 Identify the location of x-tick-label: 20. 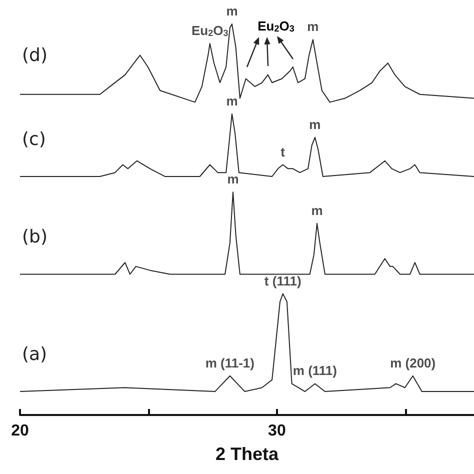
(20, 431).